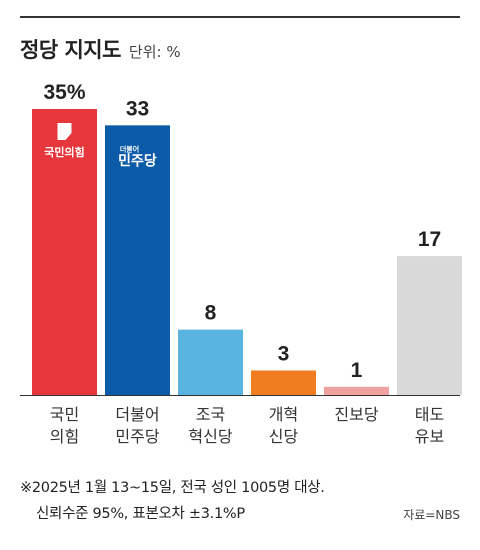 Image resolution: width=480 pixels, height=550 pixels. I want to click on title-row: 정당 지지도 단위: %, so click(100, 49).